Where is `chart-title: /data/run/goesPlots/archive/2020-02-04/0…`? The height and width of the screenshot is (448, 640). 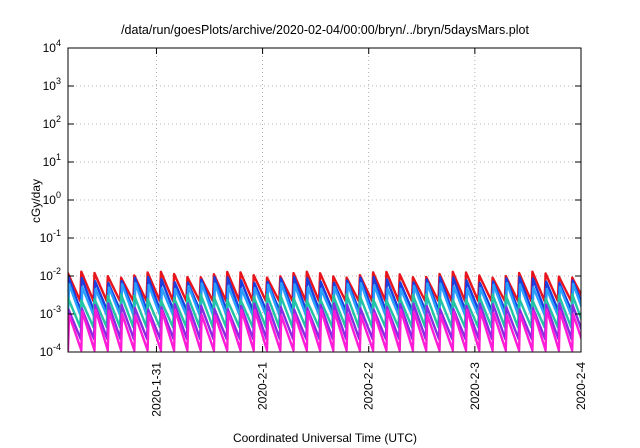 chart-title: /data/run/goesPlots/archive/2020-02-04/0… is located at coordinates (325, 30).